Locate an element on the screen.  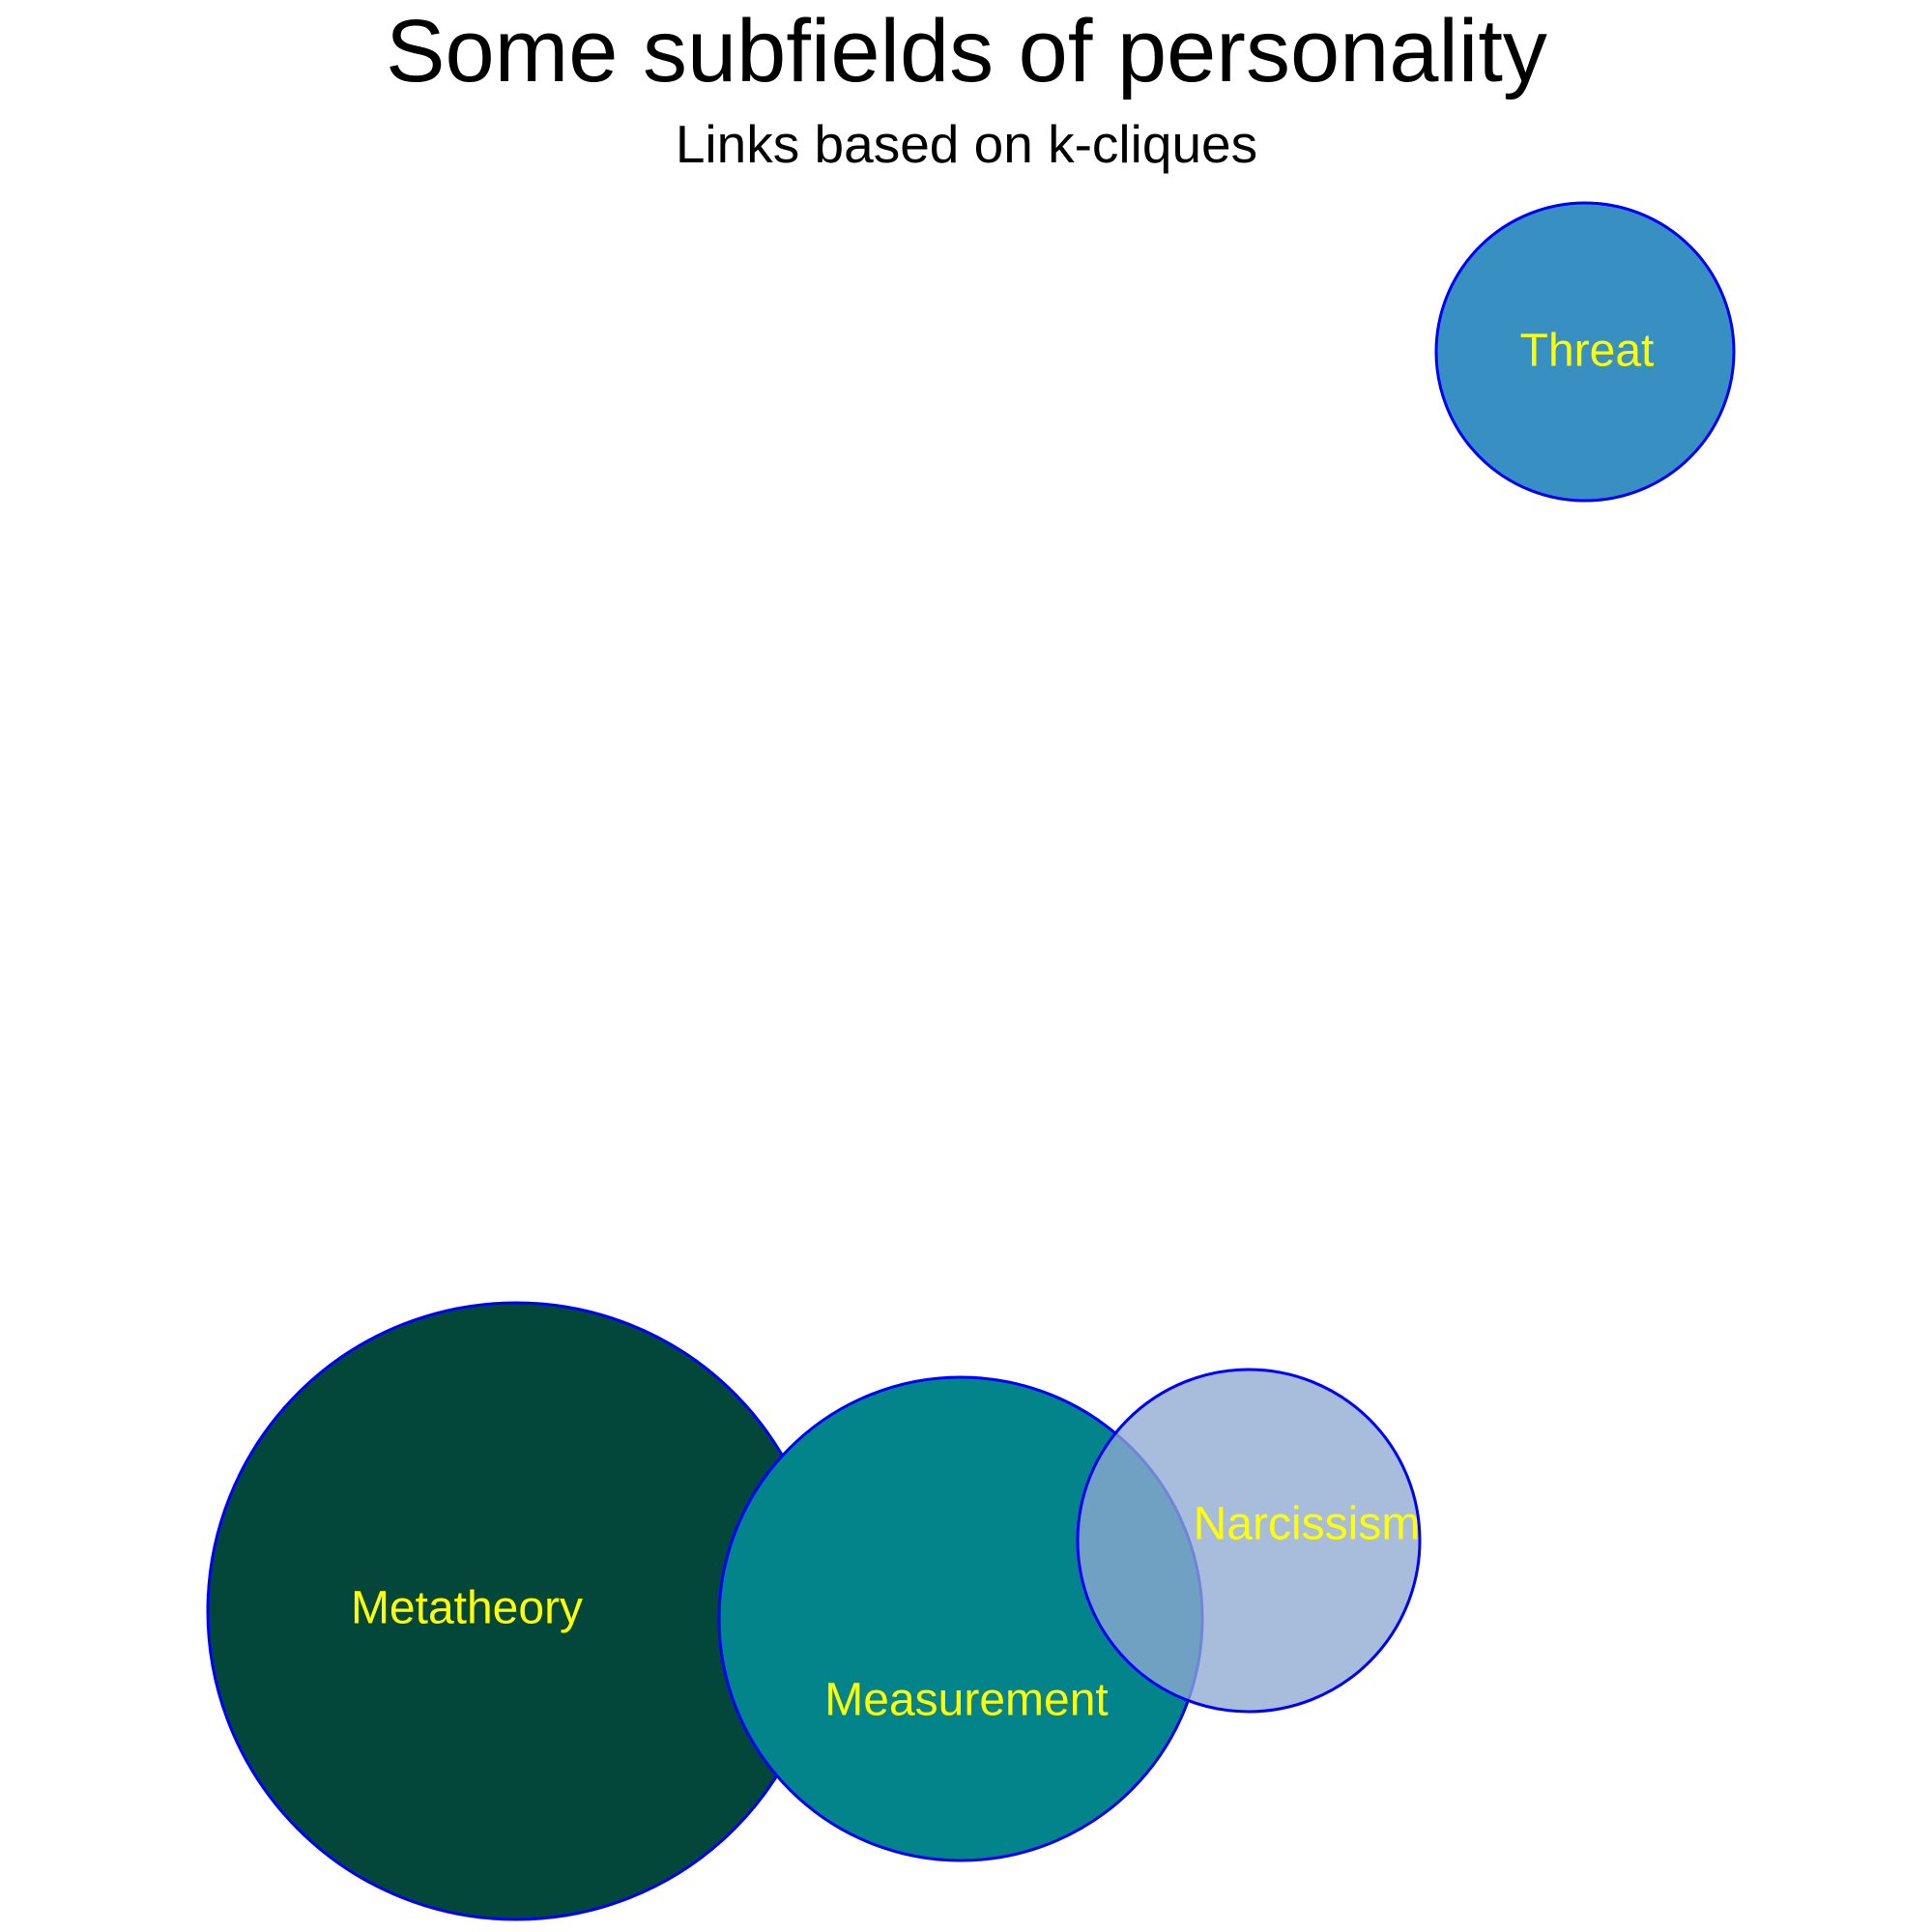
node-threat is located at coordinates (1585, 352).